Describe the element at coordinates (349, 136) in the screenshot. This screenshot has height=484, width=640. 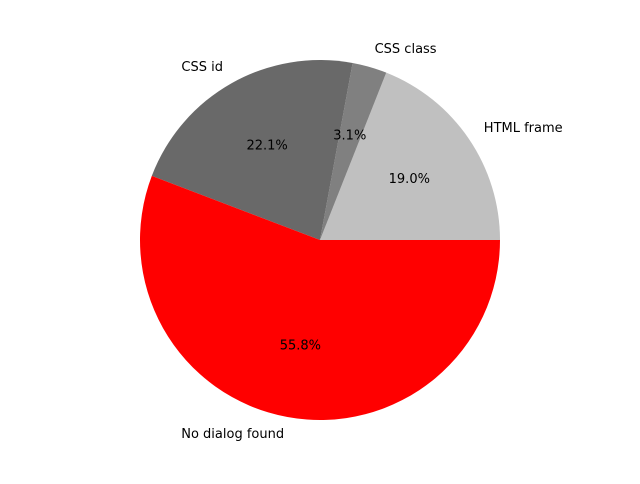
I see `slice-percent-css-class: 3.1%` at that location.